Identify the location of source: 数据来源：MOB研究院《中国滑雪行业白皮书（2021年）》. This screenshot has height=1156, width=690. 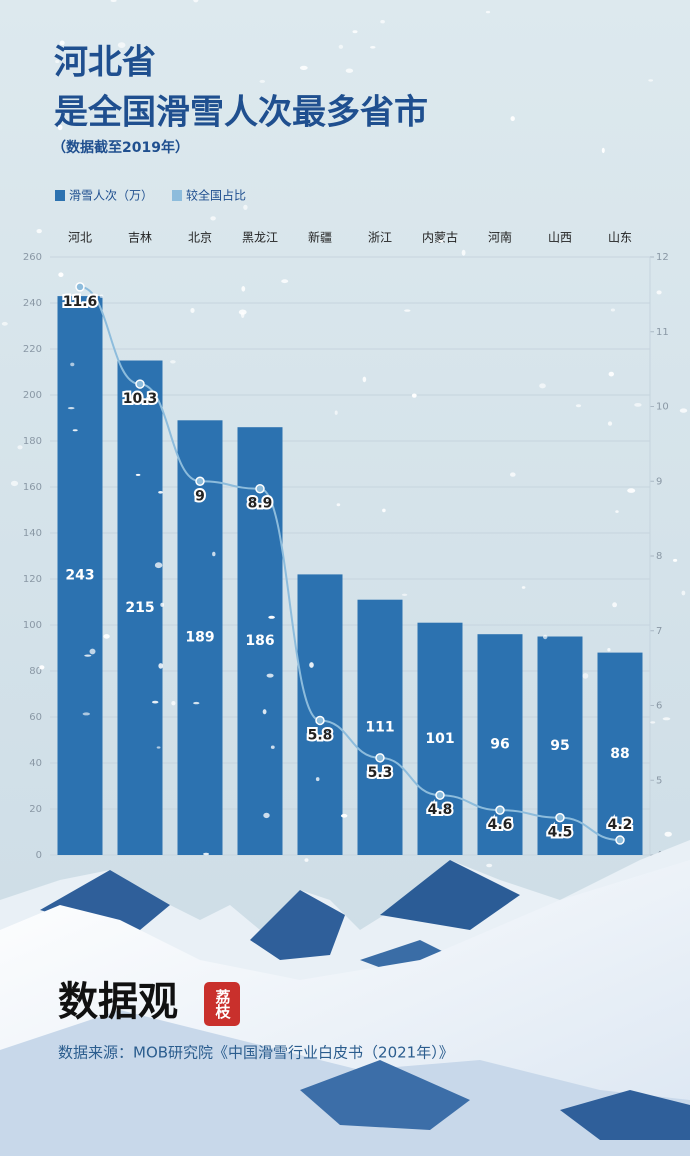
(256, 1053).